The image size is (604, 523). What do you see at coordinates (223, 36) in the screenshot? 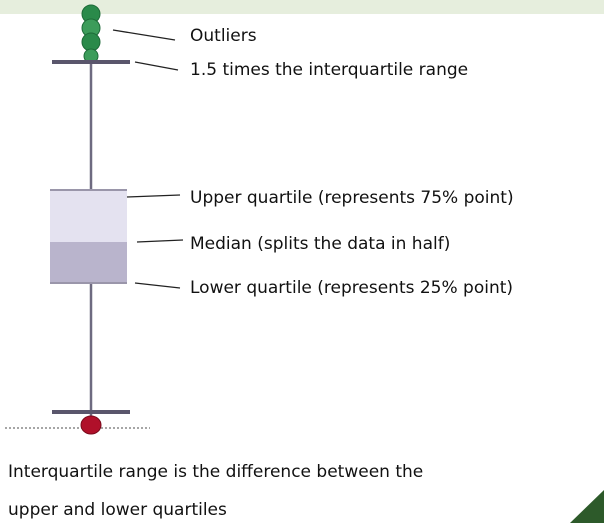
I see `label: Outliers` at bounding box center [223, 36].